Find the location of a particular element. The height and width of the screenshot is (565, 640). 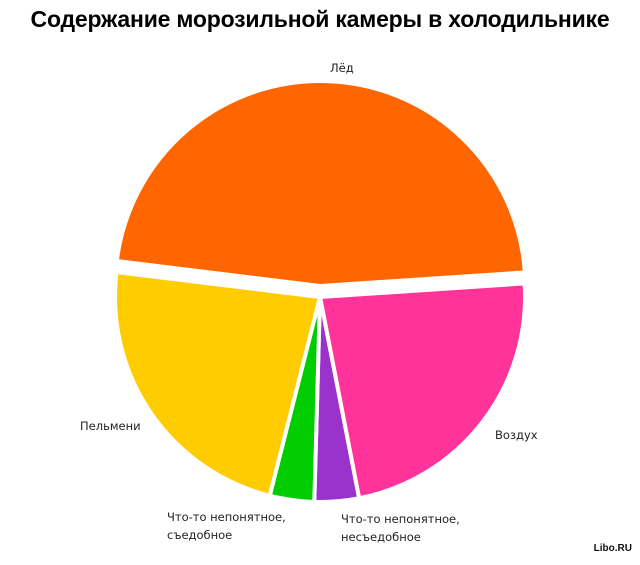

label-inedible: Что-то непонятное, несъедобное is located at coordinates (400, 528).